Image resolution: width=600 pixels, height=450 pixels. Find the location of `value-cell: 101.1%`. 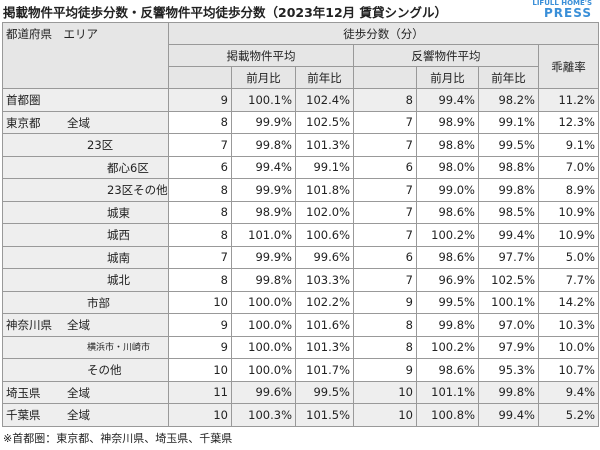

value-cell: 101.1% is located at coordinates (447, 392).